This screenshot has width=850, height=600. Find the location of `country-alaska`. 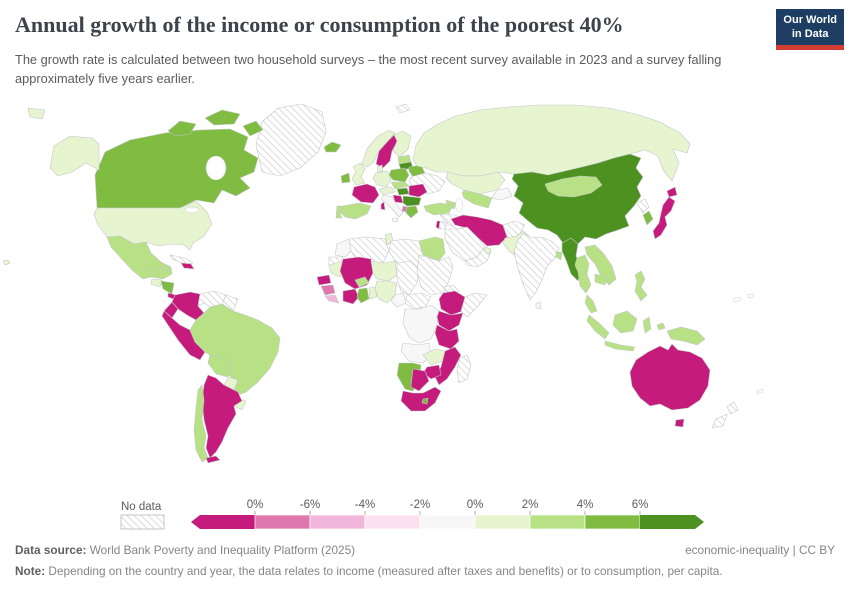

country-alaska is located at coordinates (63, 142).